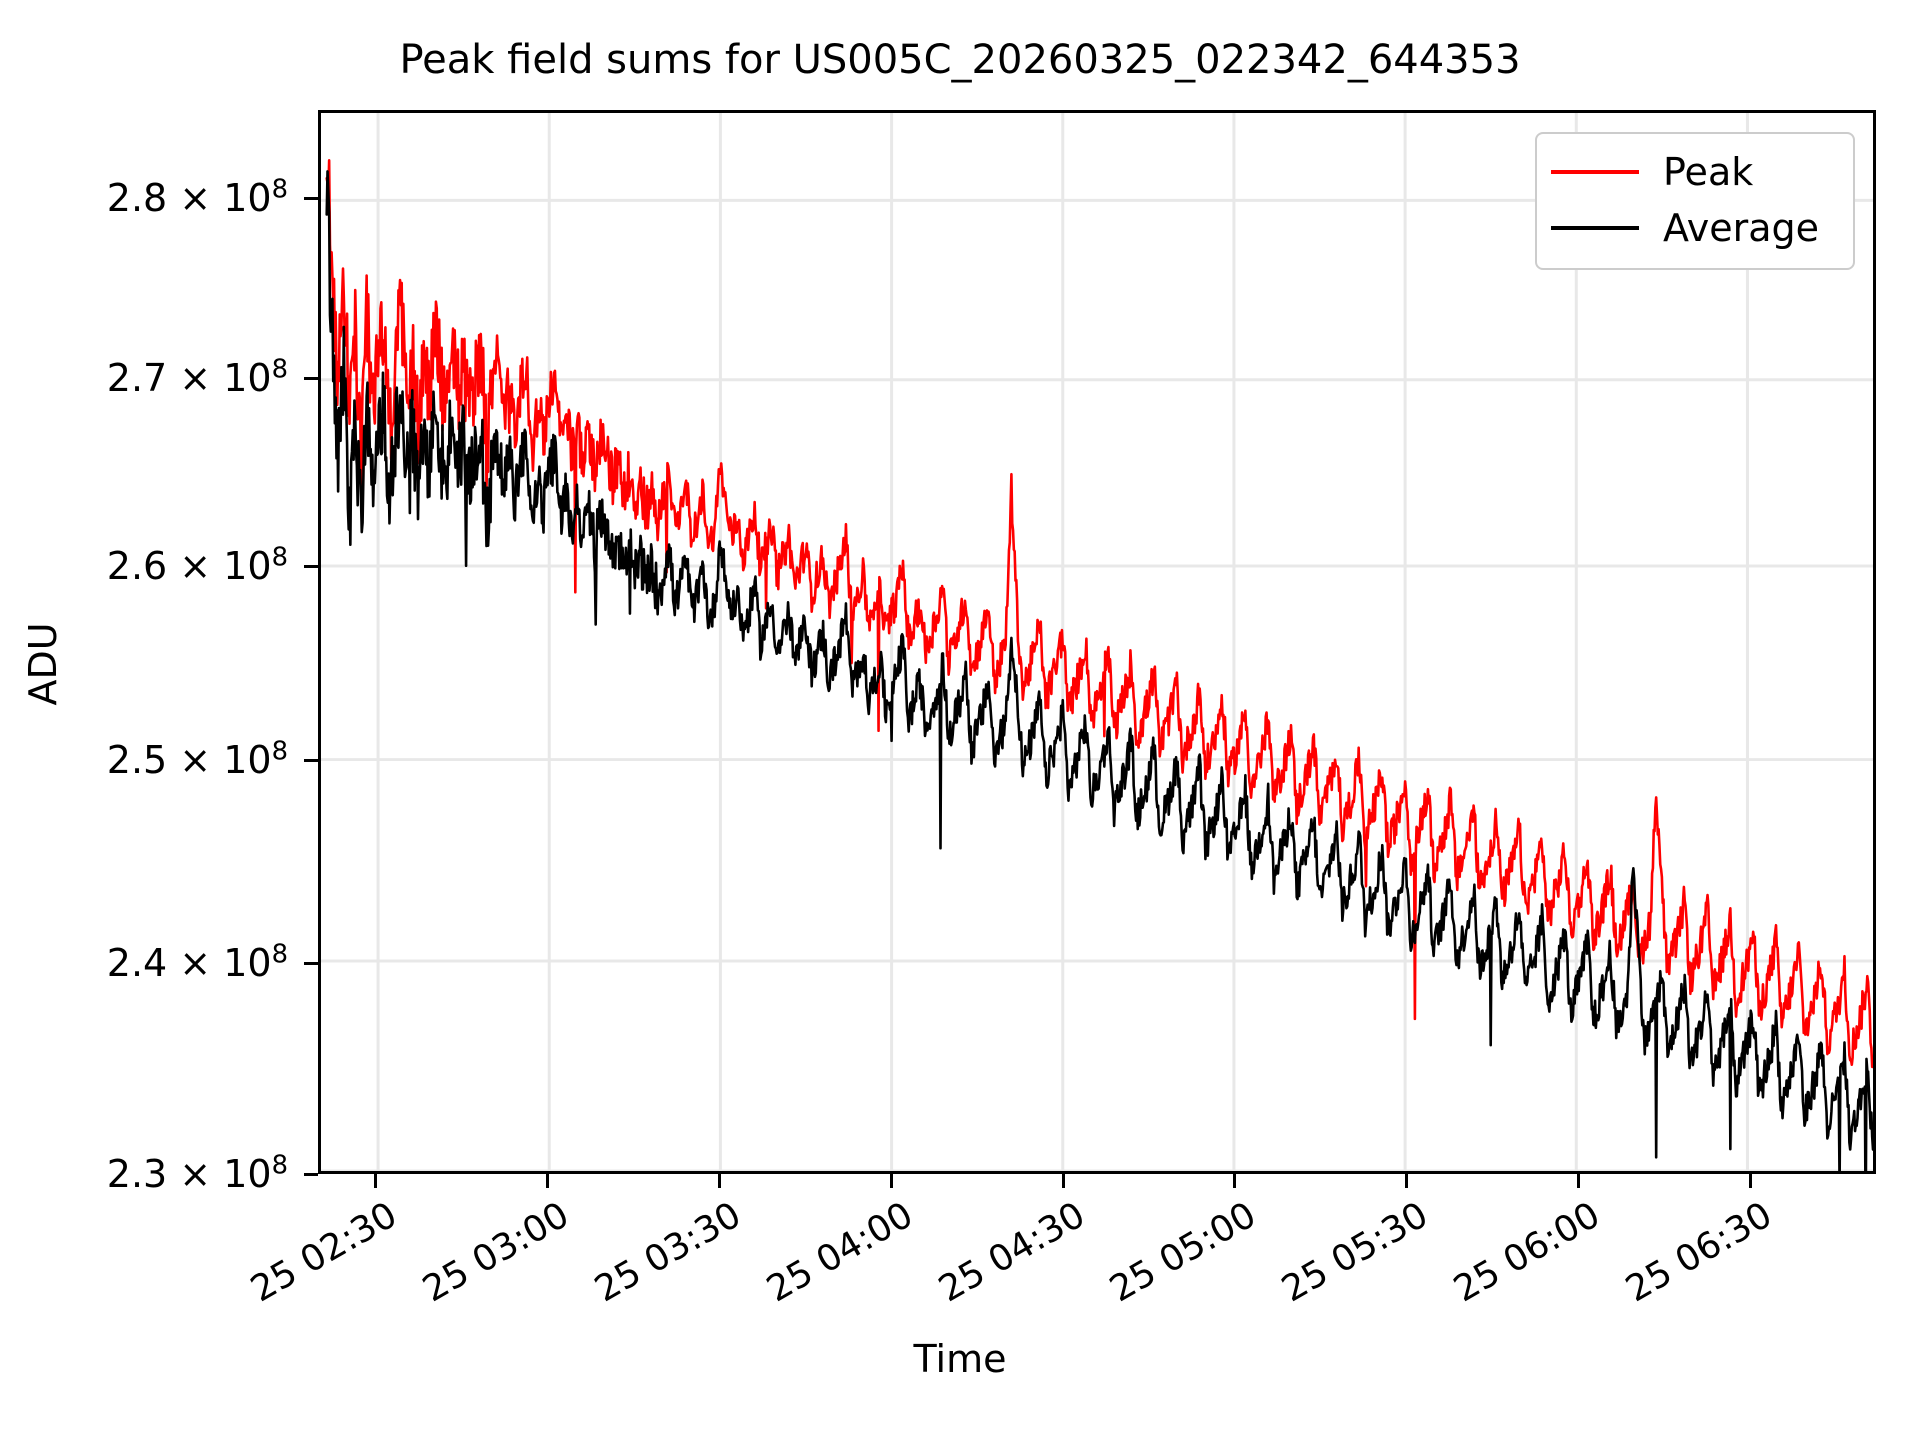 The width and height of the screenshot is (1920, 1440). I want to click on x-tick-label: 25 06:00, so click(1527, 1252).